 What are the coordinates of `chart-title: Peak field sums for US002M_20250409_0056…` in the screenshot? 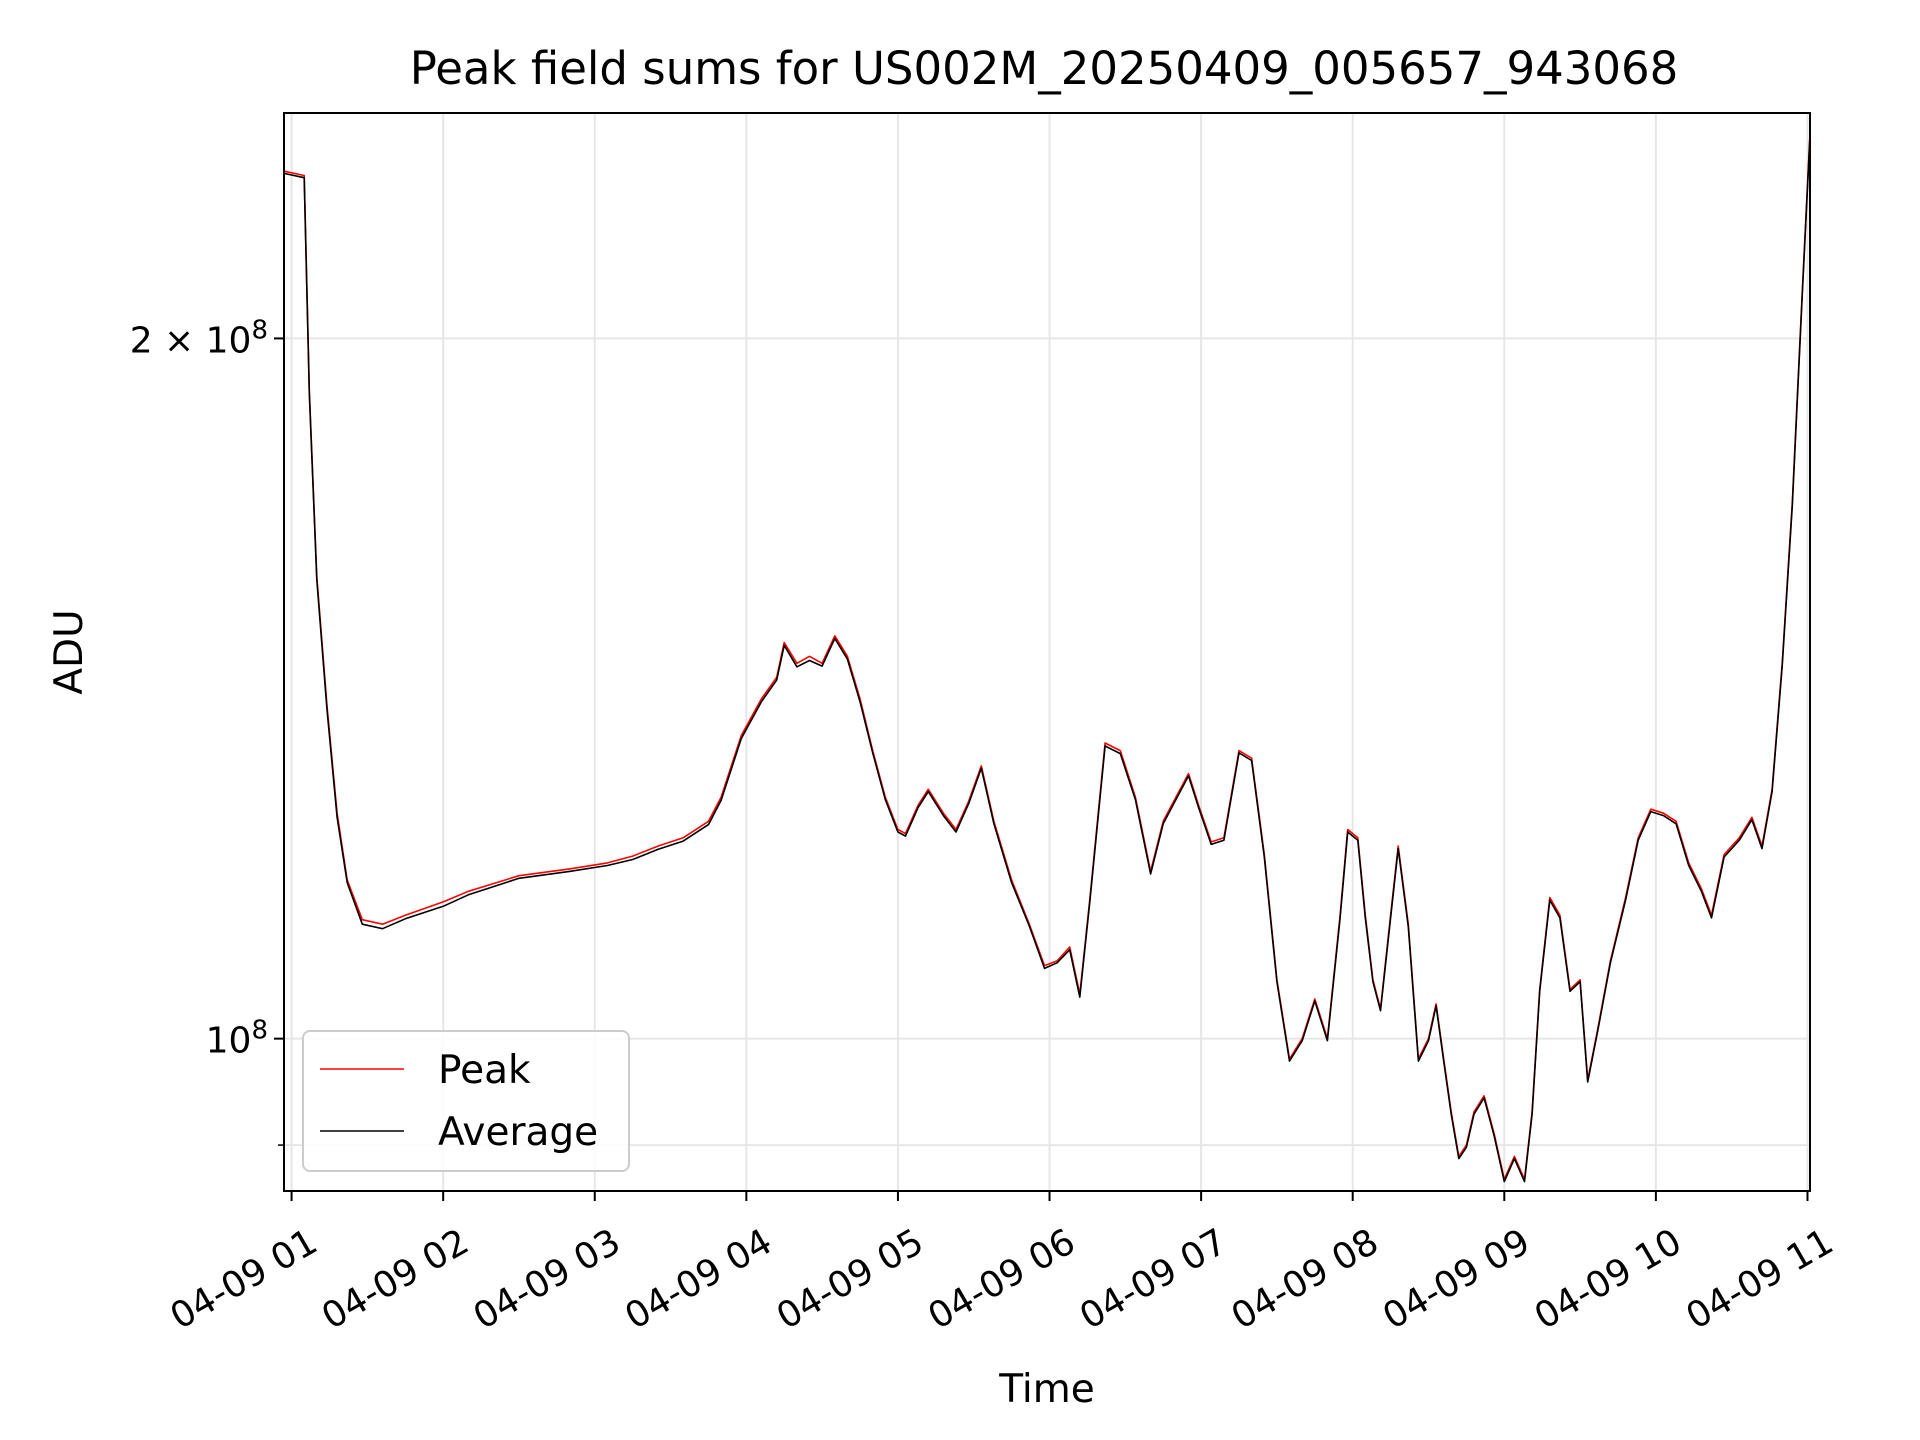 It's located at (1044, 68).